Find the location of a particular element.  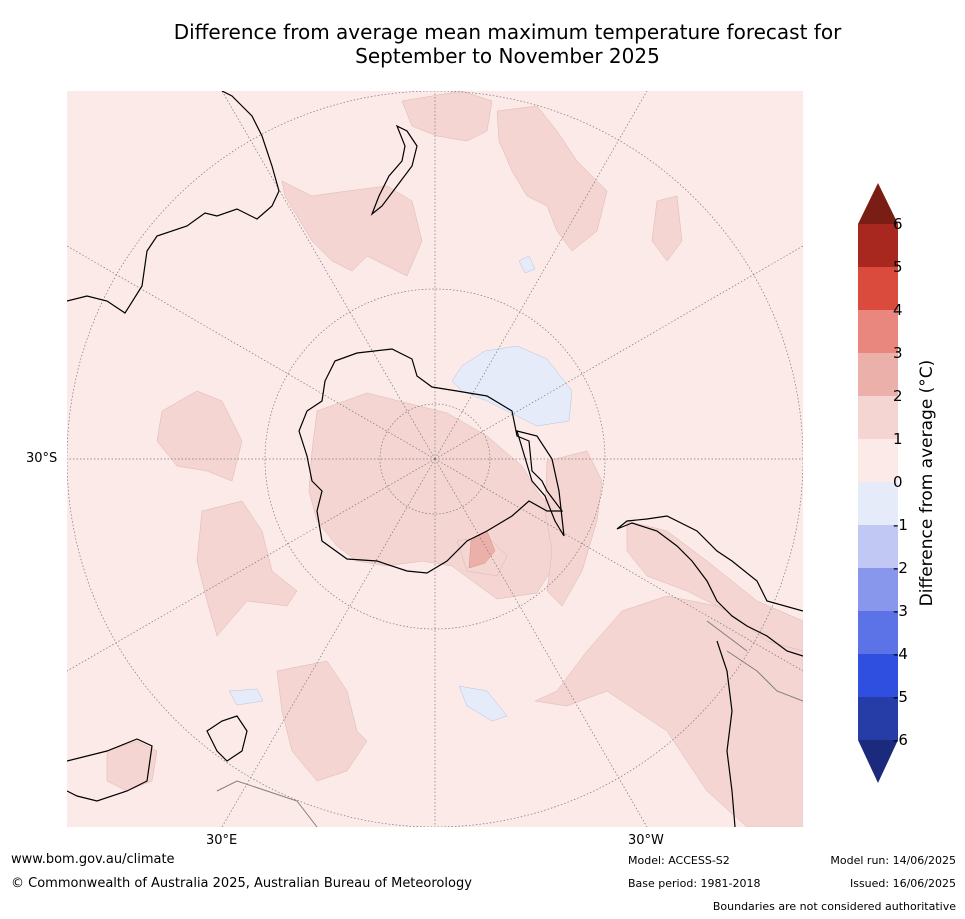

colorbar-tick-label: 1 is located at coordinates (898, 439).